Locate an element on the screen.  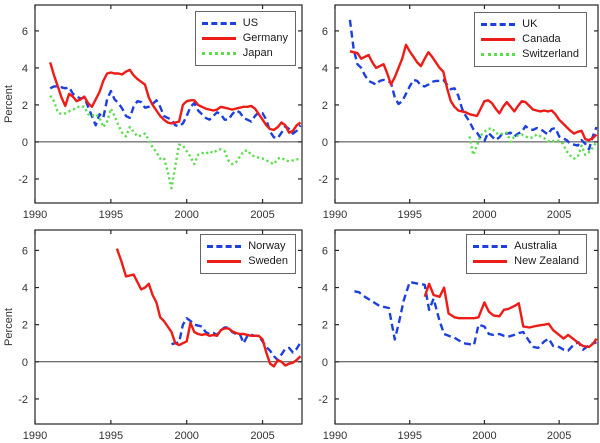
legend-label-us: US is located at coordinates (250, 23).